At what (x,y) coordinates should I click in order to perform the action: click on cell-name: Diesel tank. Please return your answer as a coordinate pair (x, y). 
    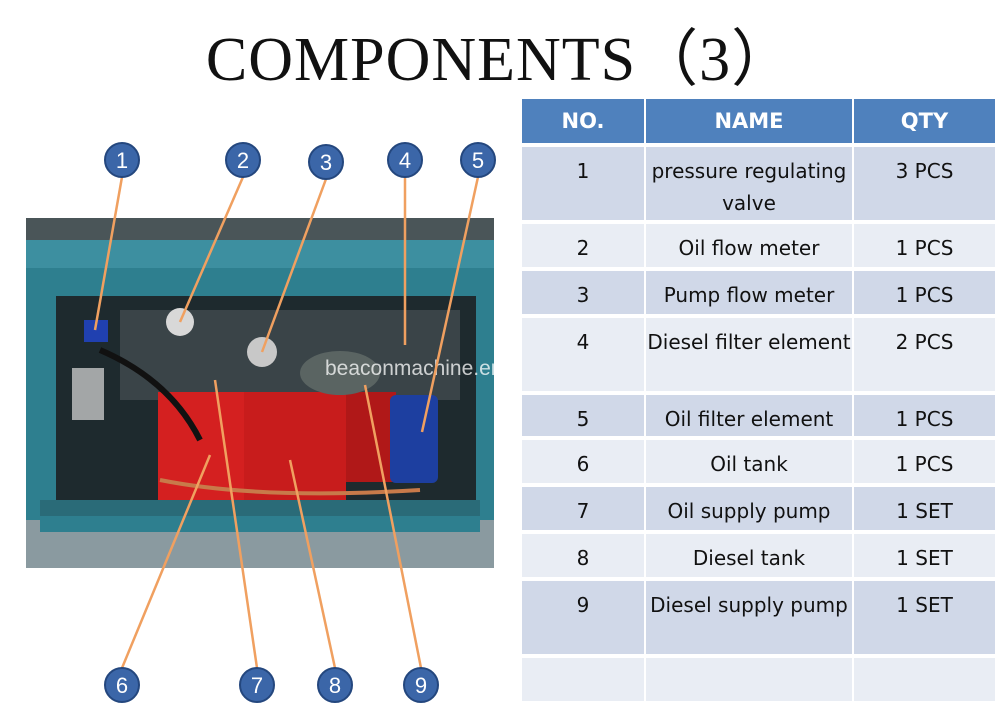
    Looking at the image, I should click on (749, 555).